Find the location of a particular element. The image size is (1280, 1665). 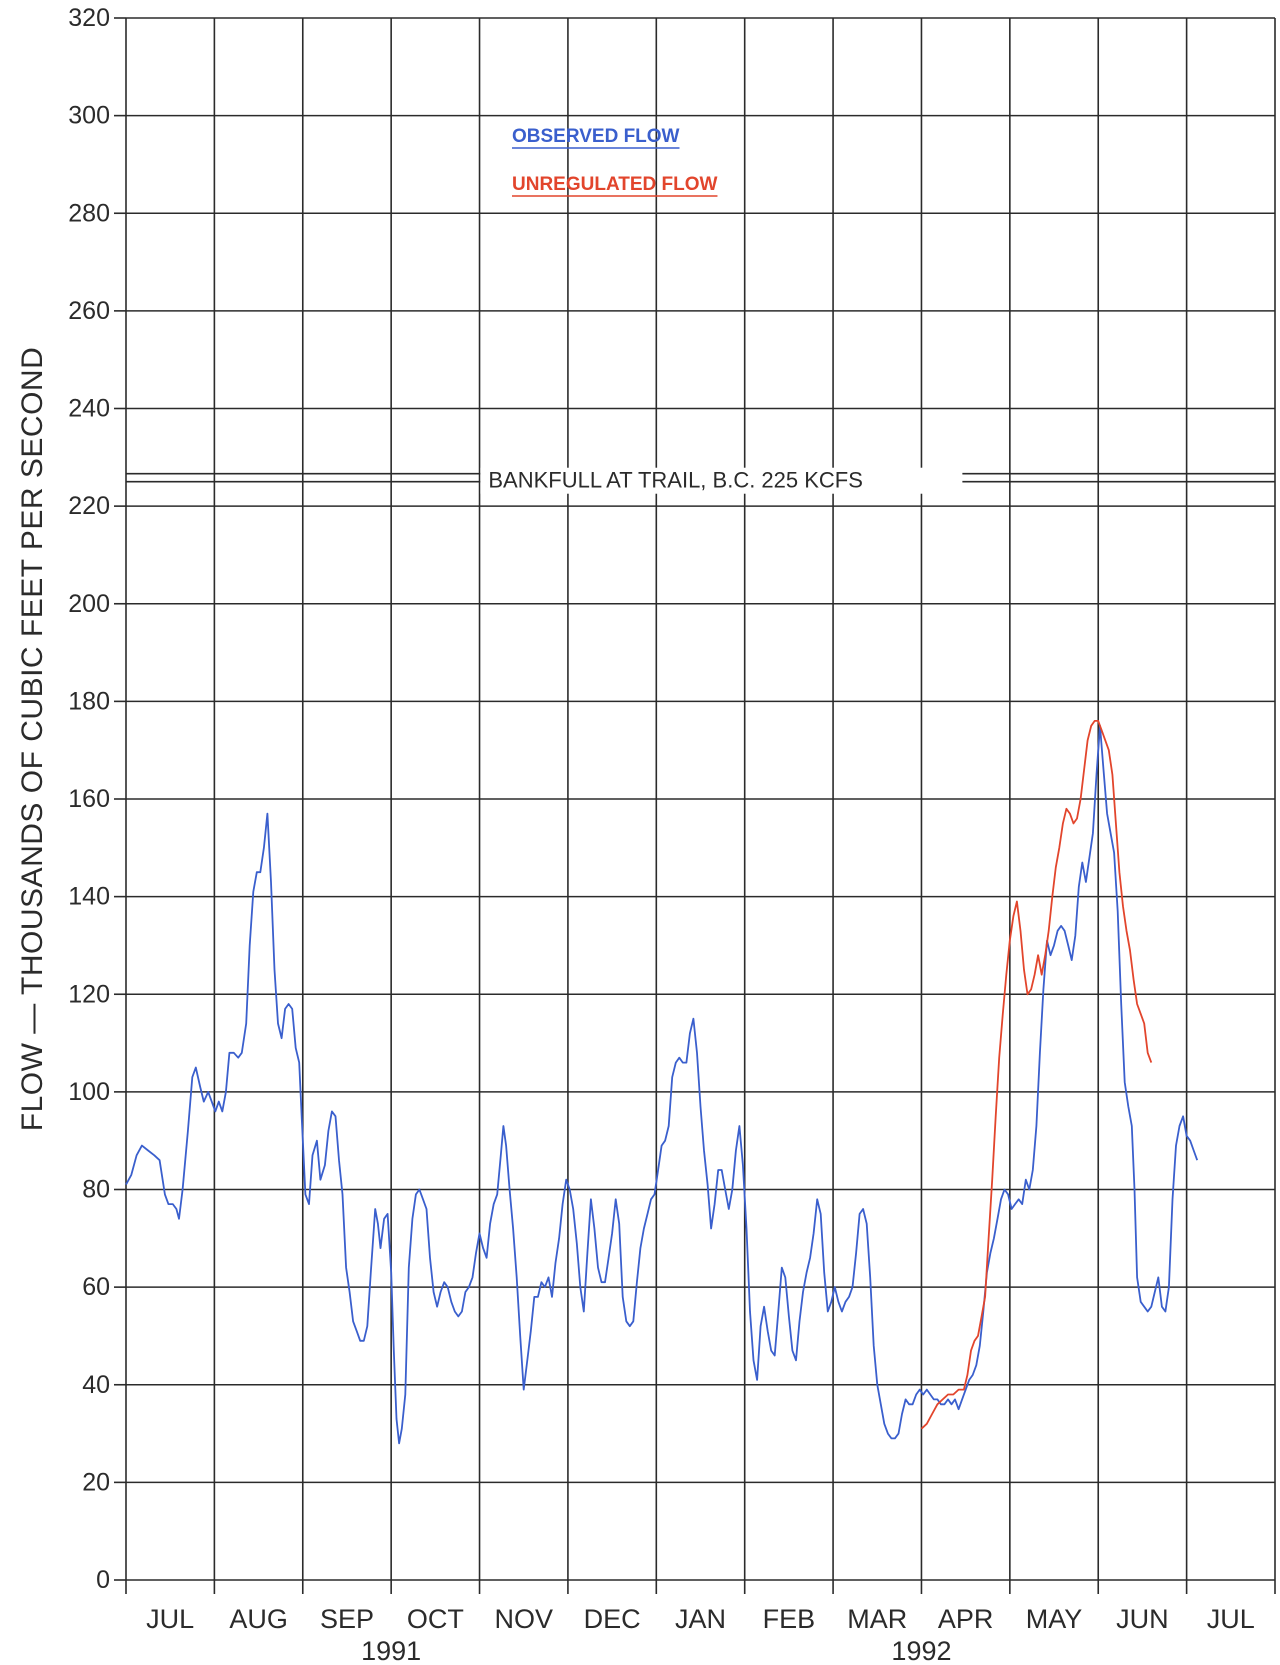

y-tick-label: 60 is located at coordinates (96, 1287).